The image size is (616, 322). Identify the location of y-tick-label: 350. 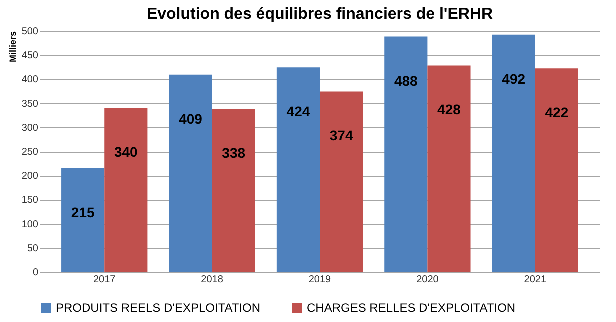
(30, 104).